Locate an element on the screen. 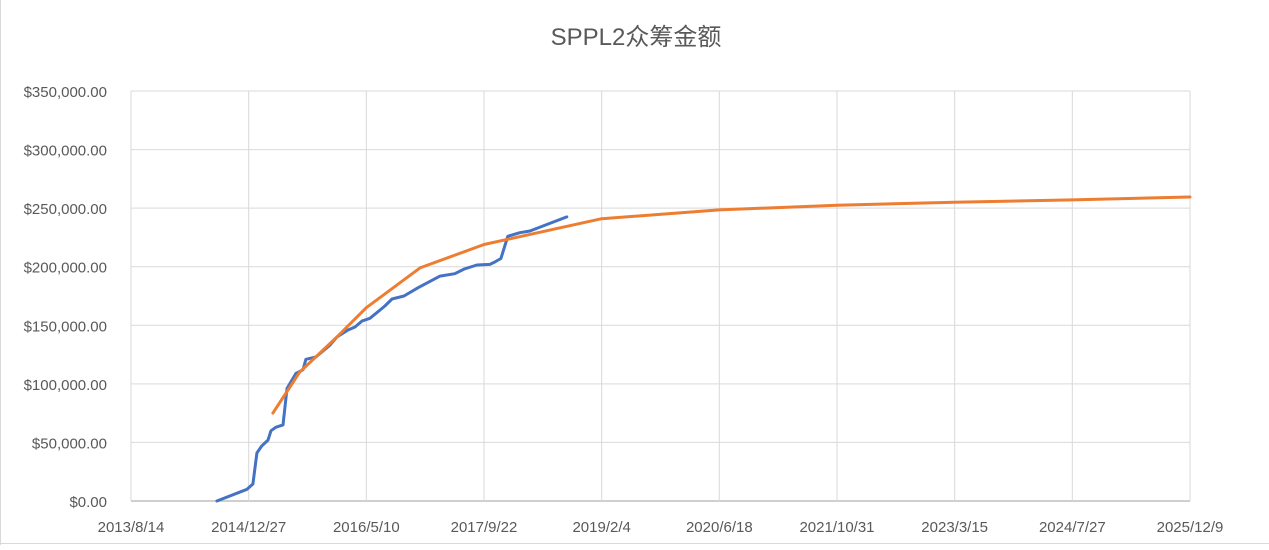  y-tick-label: $150,000.00 is located at coordinates (65, 326).